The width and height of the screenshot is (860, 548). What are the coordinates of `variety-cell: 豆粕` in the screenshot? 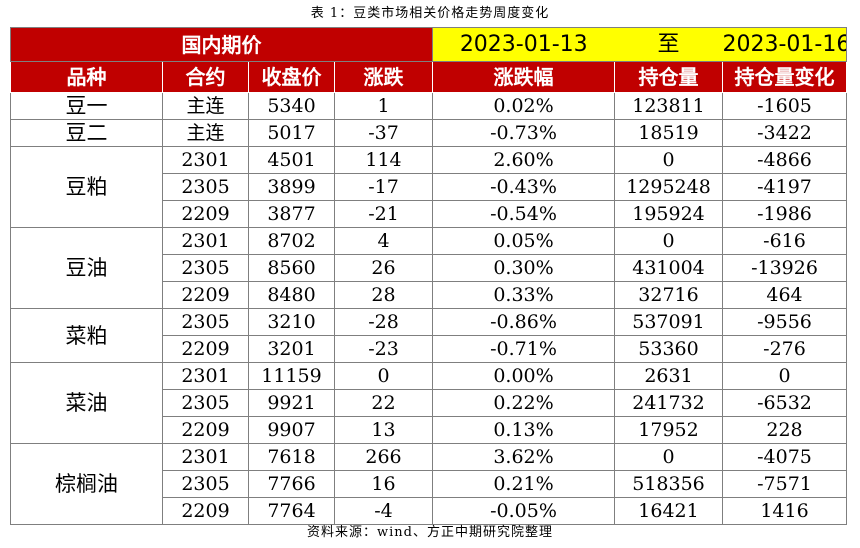 It's located at (86, 187).